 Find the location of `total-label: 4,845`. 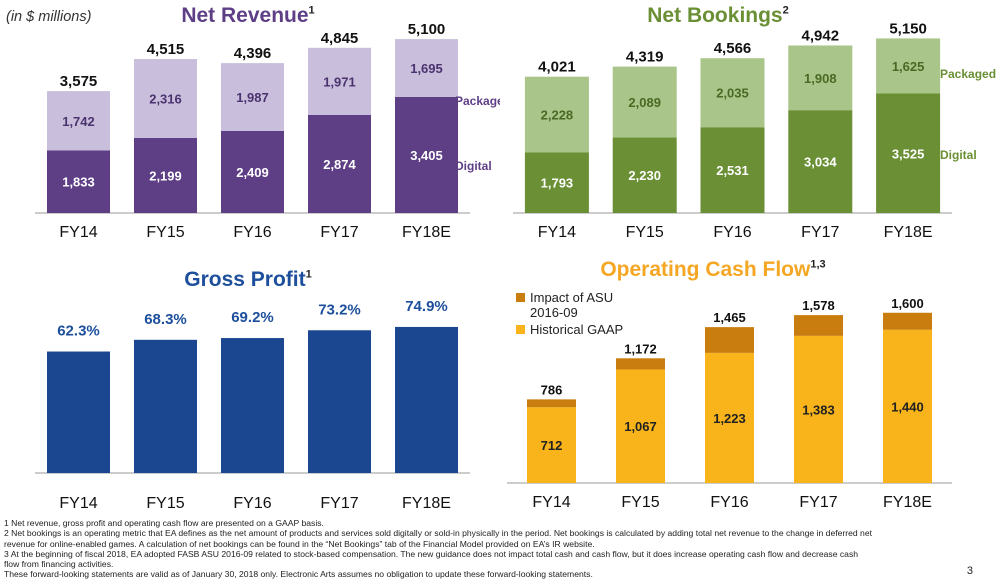

total-label: 4,845 is located at coordinates (340, 38).